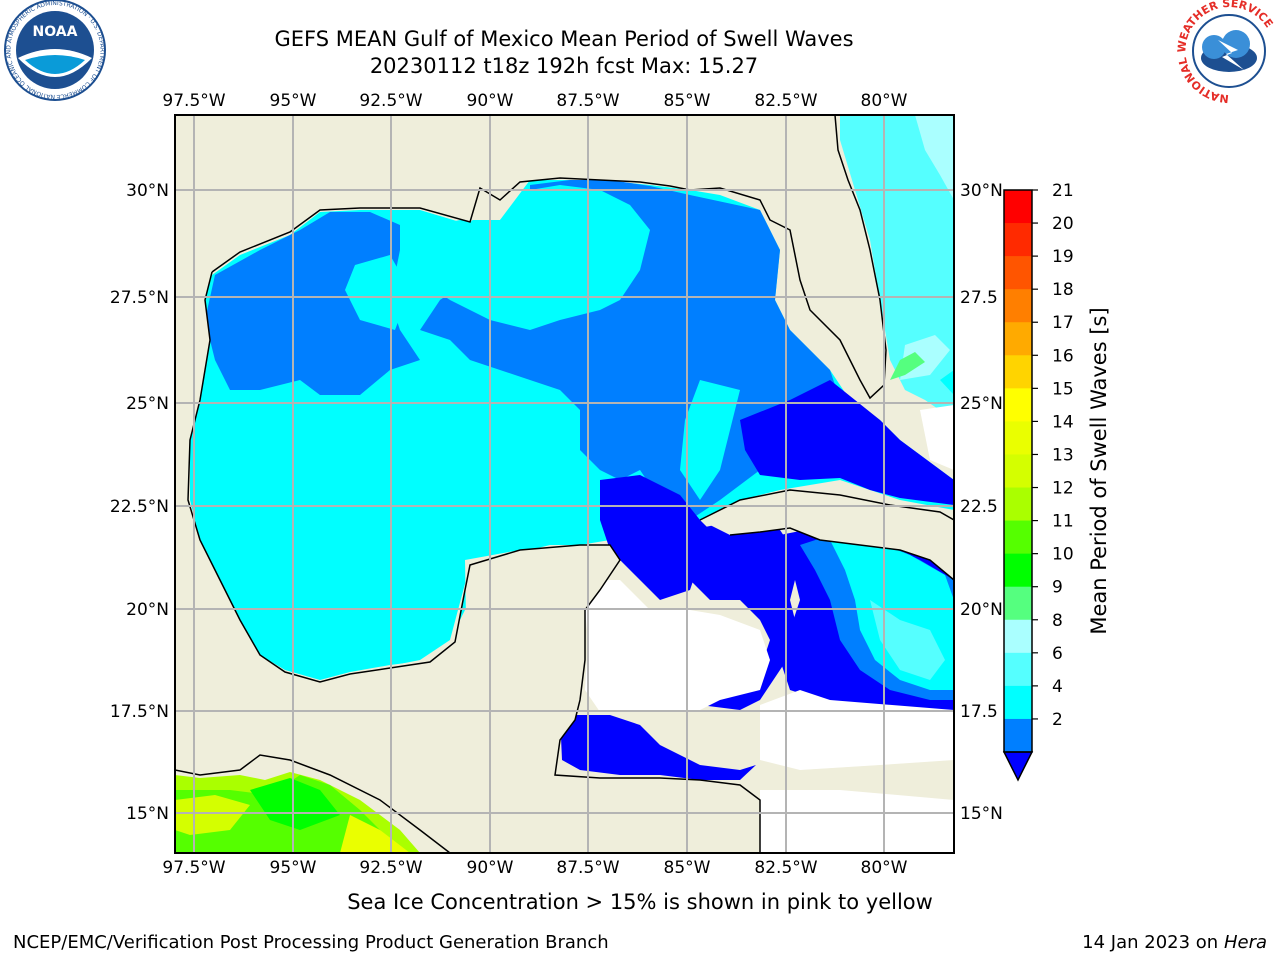 The height and width of the screenshot is (960, 1280). Describe the element at coordinates (1099, 470) in the screenshot. I see `colorbar-label: Mean Period of Swell Waves [s]` at that location.